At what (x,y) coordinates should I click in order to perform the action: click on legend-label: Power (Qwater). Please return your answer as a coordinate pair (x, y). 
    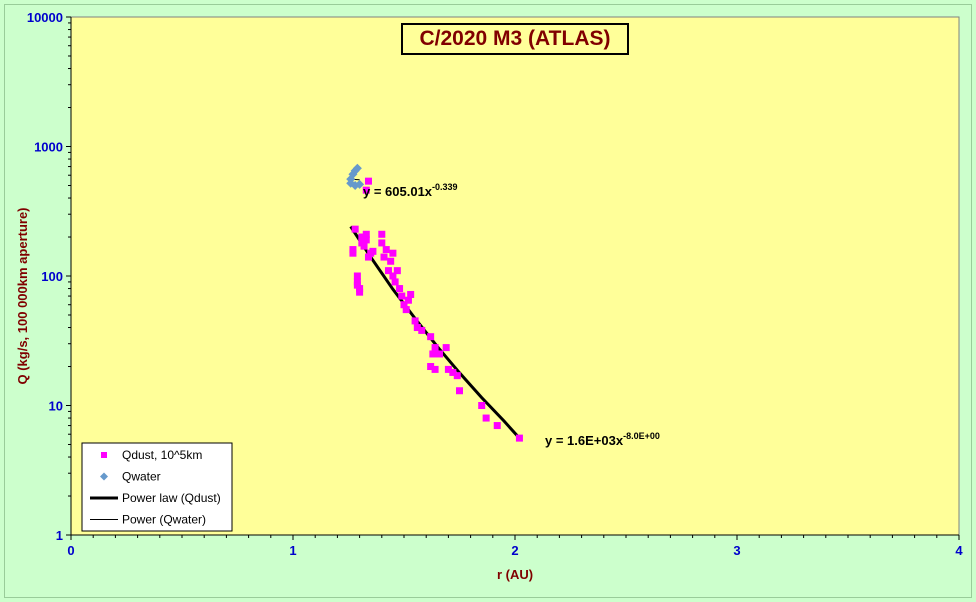
    Looking at the image, I should click on (164, 520).